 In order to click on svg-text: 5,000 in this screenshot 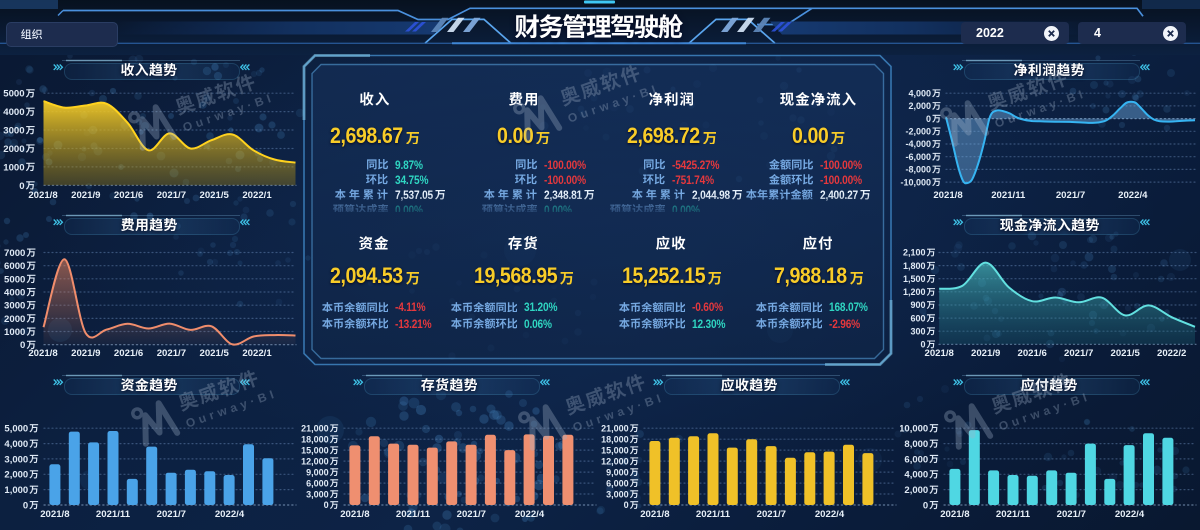, I will do `click(16, 429)`.